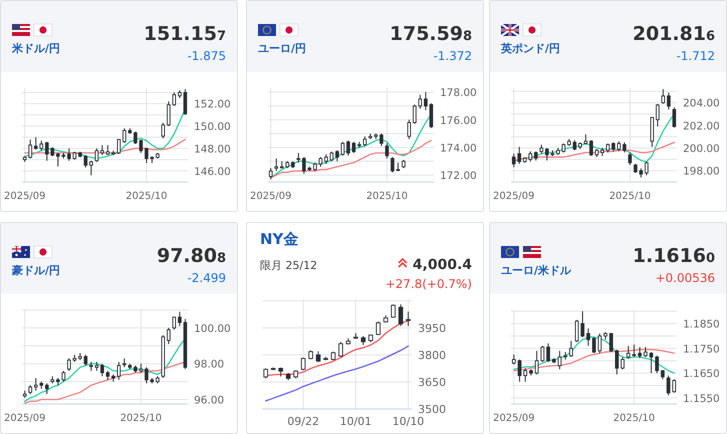  Describe the element at coordinates (212, 172) in the screenshot. I see `y-tick-label: 146.00` at that location.